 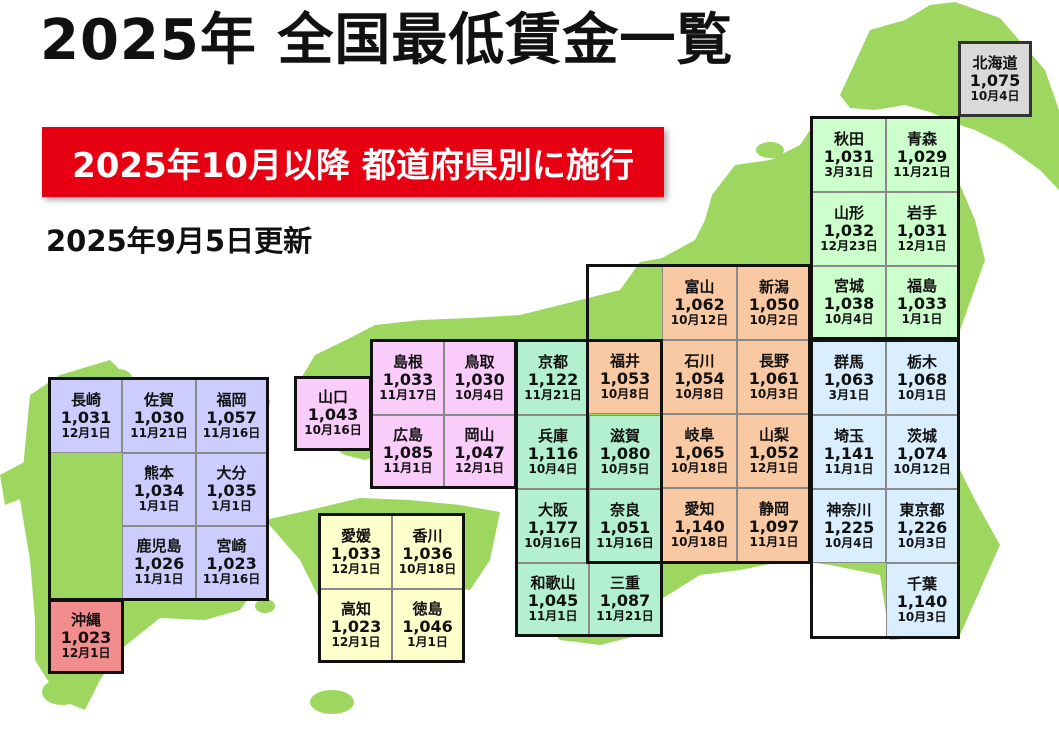 I want to click on prefecture-toyama: 富山 1,062 10月12日, so click(x=699, y=303).